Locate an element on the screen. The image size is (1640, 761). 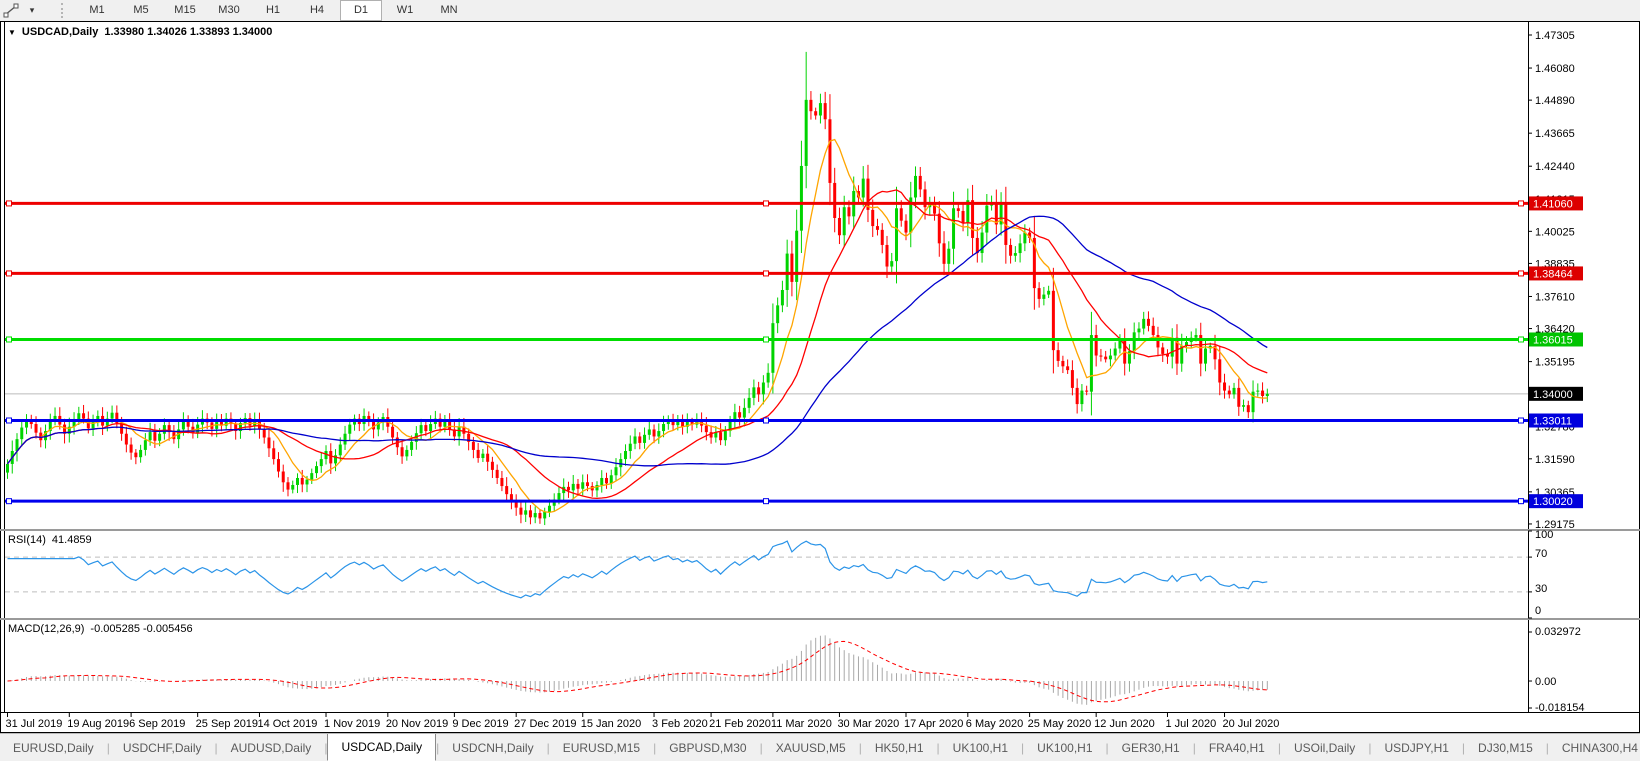
horizontal-line-1.36015 is located at coordinates (766, 339).